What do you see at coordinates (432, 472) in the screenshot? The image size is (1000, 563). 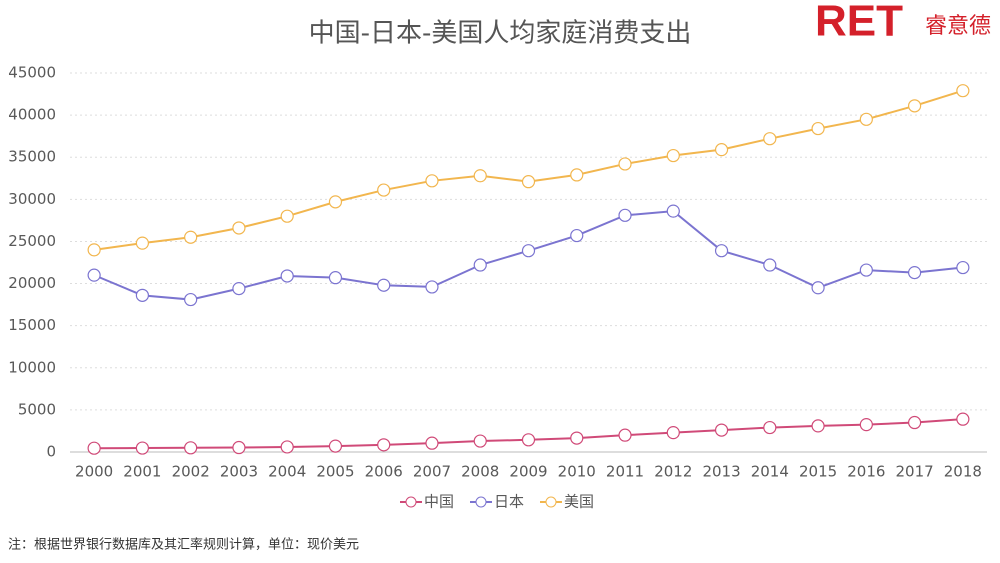 I see `x-tick-label: 2007` at bounding box center [432, 472].